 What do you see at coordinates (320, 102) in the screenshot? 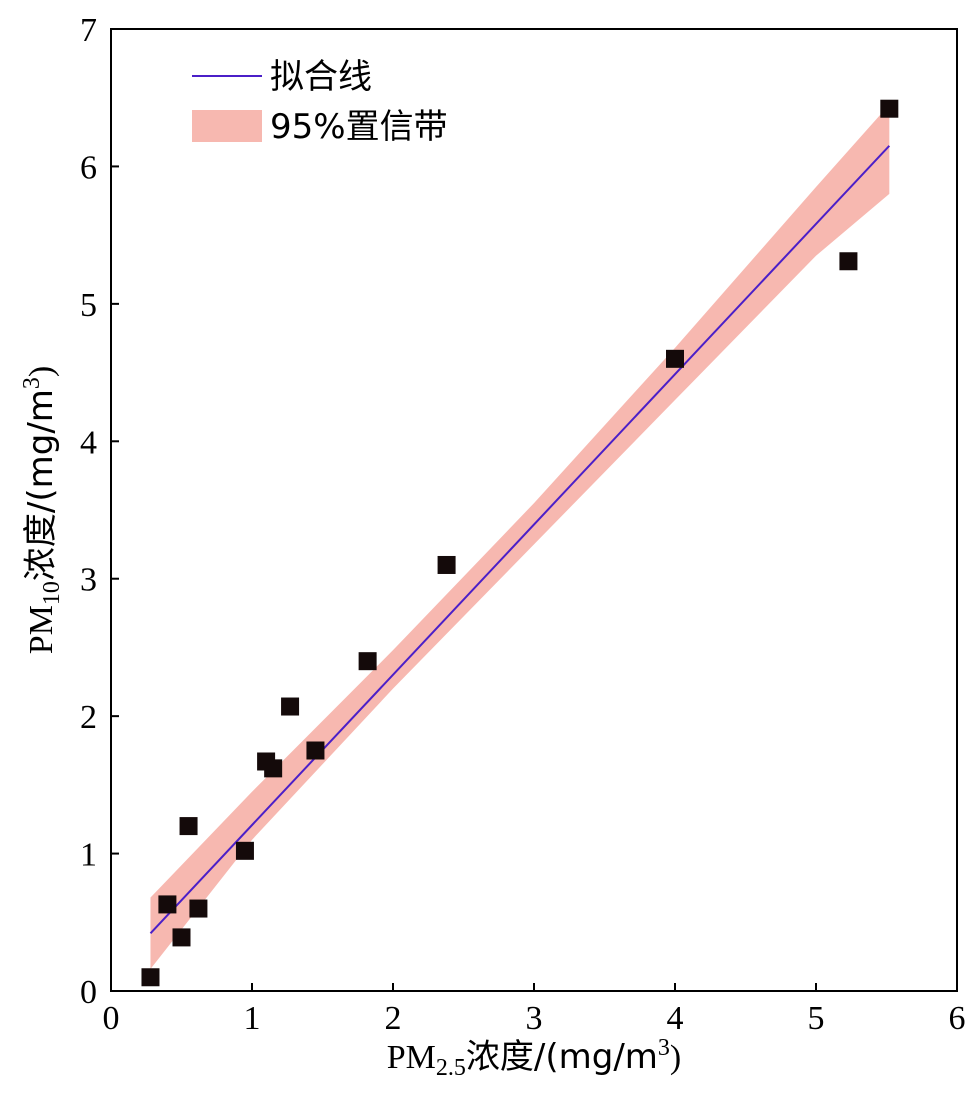
I see `legend: 拟合线 95%置信带` at bounding box center [320, 102].